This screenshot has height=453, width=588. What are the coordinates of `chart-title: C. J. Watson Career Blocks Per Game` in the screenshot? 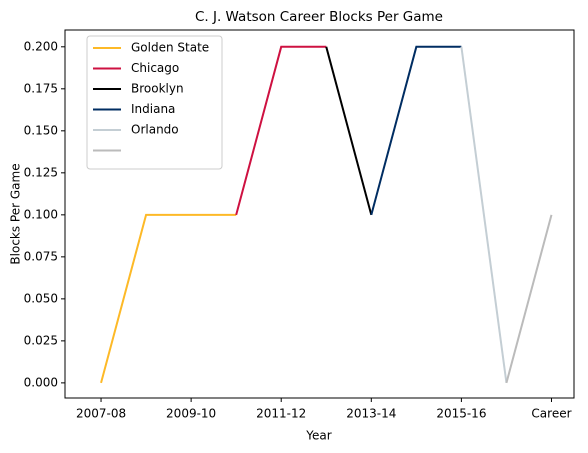 It's located at (319, 17).